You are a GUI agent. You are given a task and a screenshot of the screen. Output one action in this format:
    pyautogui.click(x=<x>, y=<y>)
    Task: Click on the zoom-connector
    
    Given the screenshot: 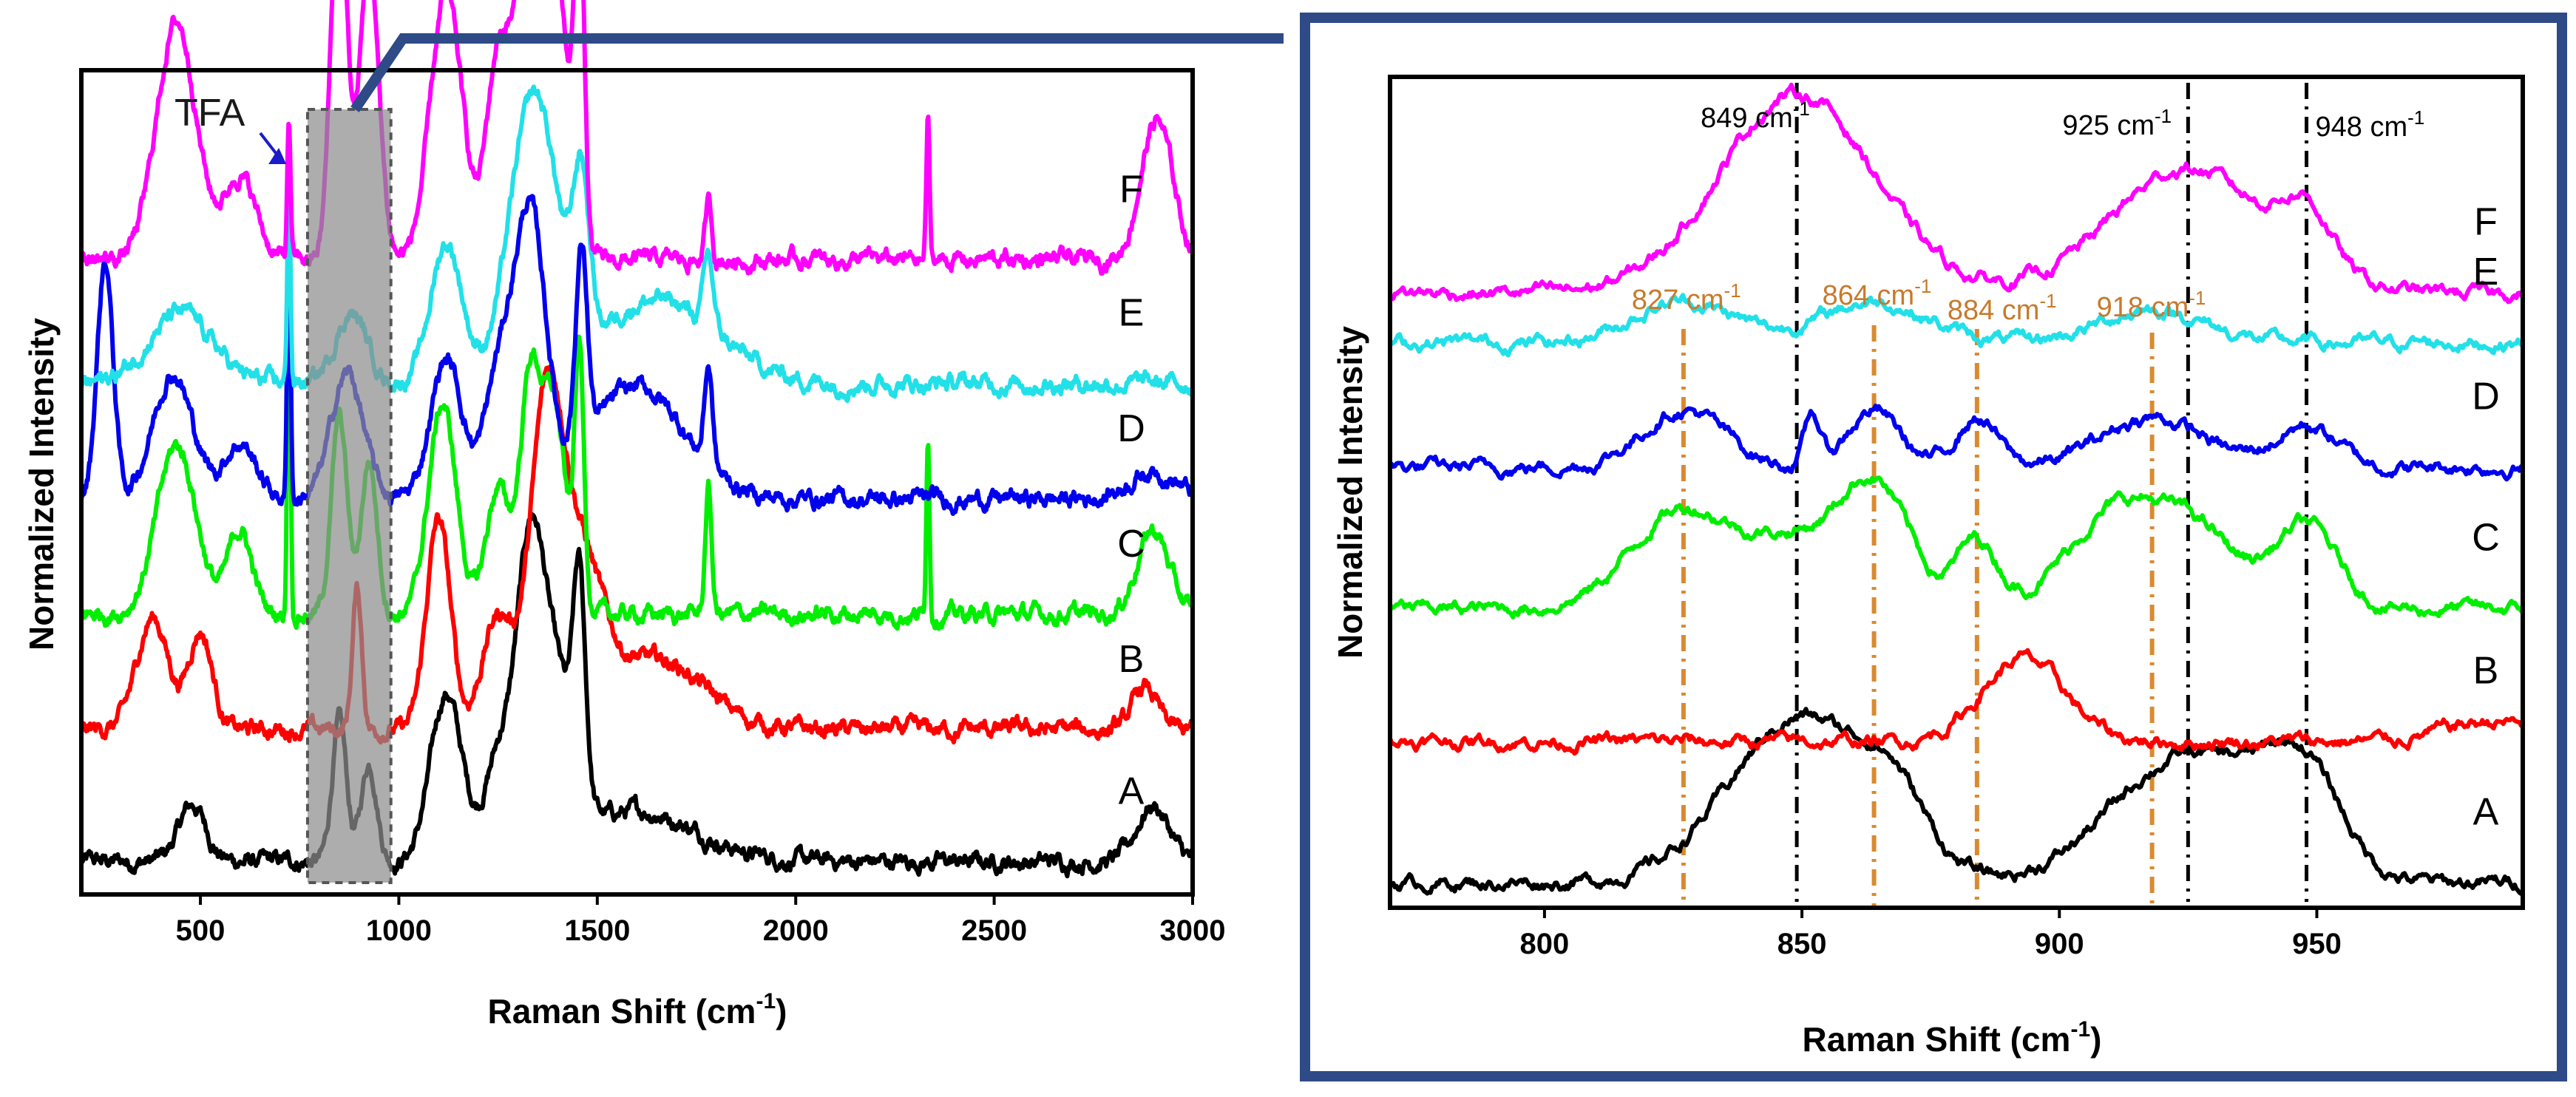 What is the action you would take?
    pyautogui.click(x=817, y=72)
    